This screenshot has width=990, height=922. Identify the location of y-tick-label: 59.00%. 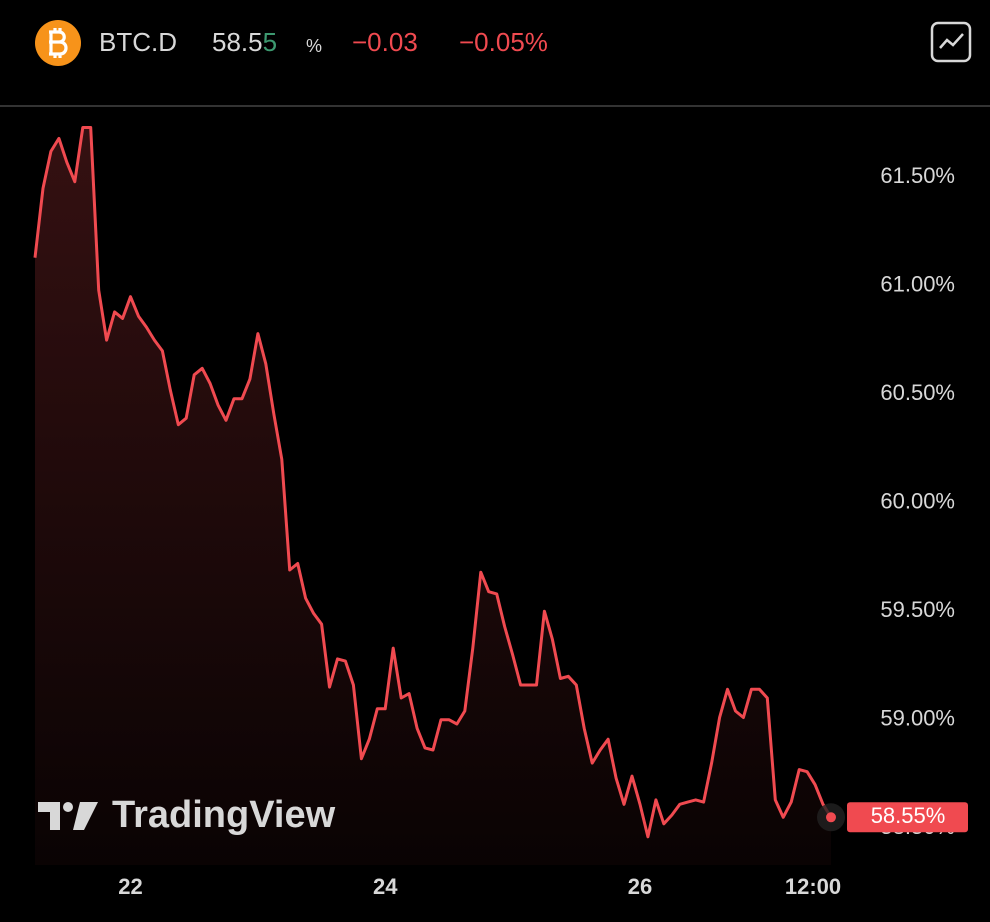
(917, 717).